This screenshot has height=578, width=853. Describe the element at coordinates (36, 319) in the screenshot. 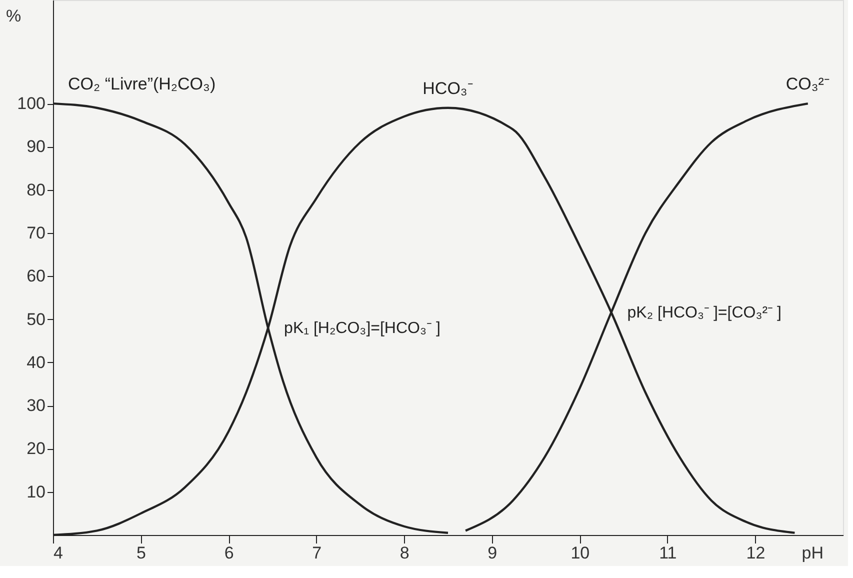

I see `y-tick-label: 50` at that location.